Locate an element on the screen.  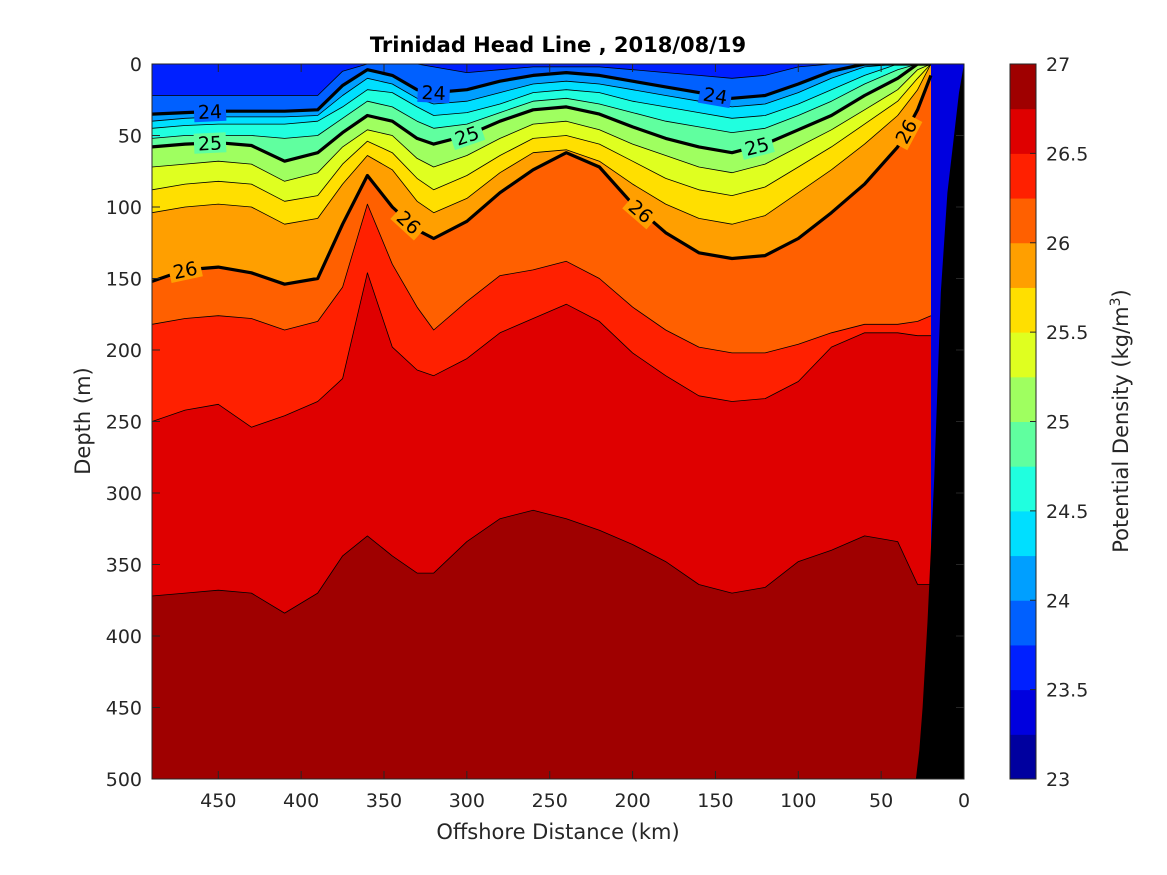
isopycnal-25.5 is located at coordinates (542, 133).